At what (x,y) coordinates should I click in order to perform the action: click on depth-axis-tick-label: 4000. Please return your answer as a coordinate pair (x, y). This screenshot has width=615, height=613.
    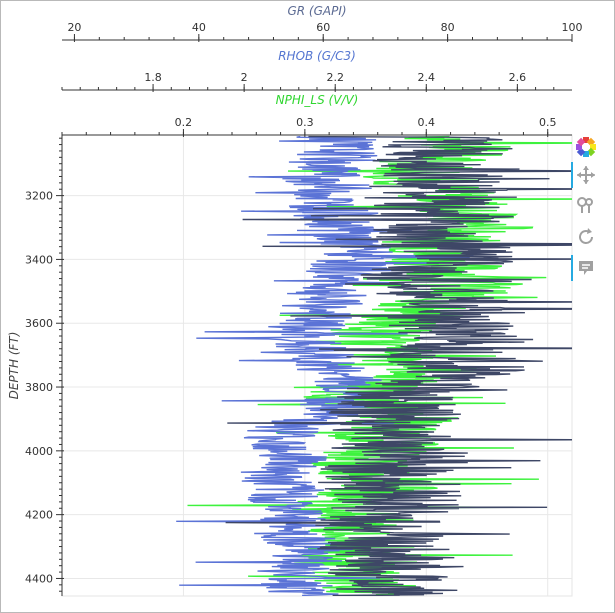
    Looking at the image, I should click on (39, 451).